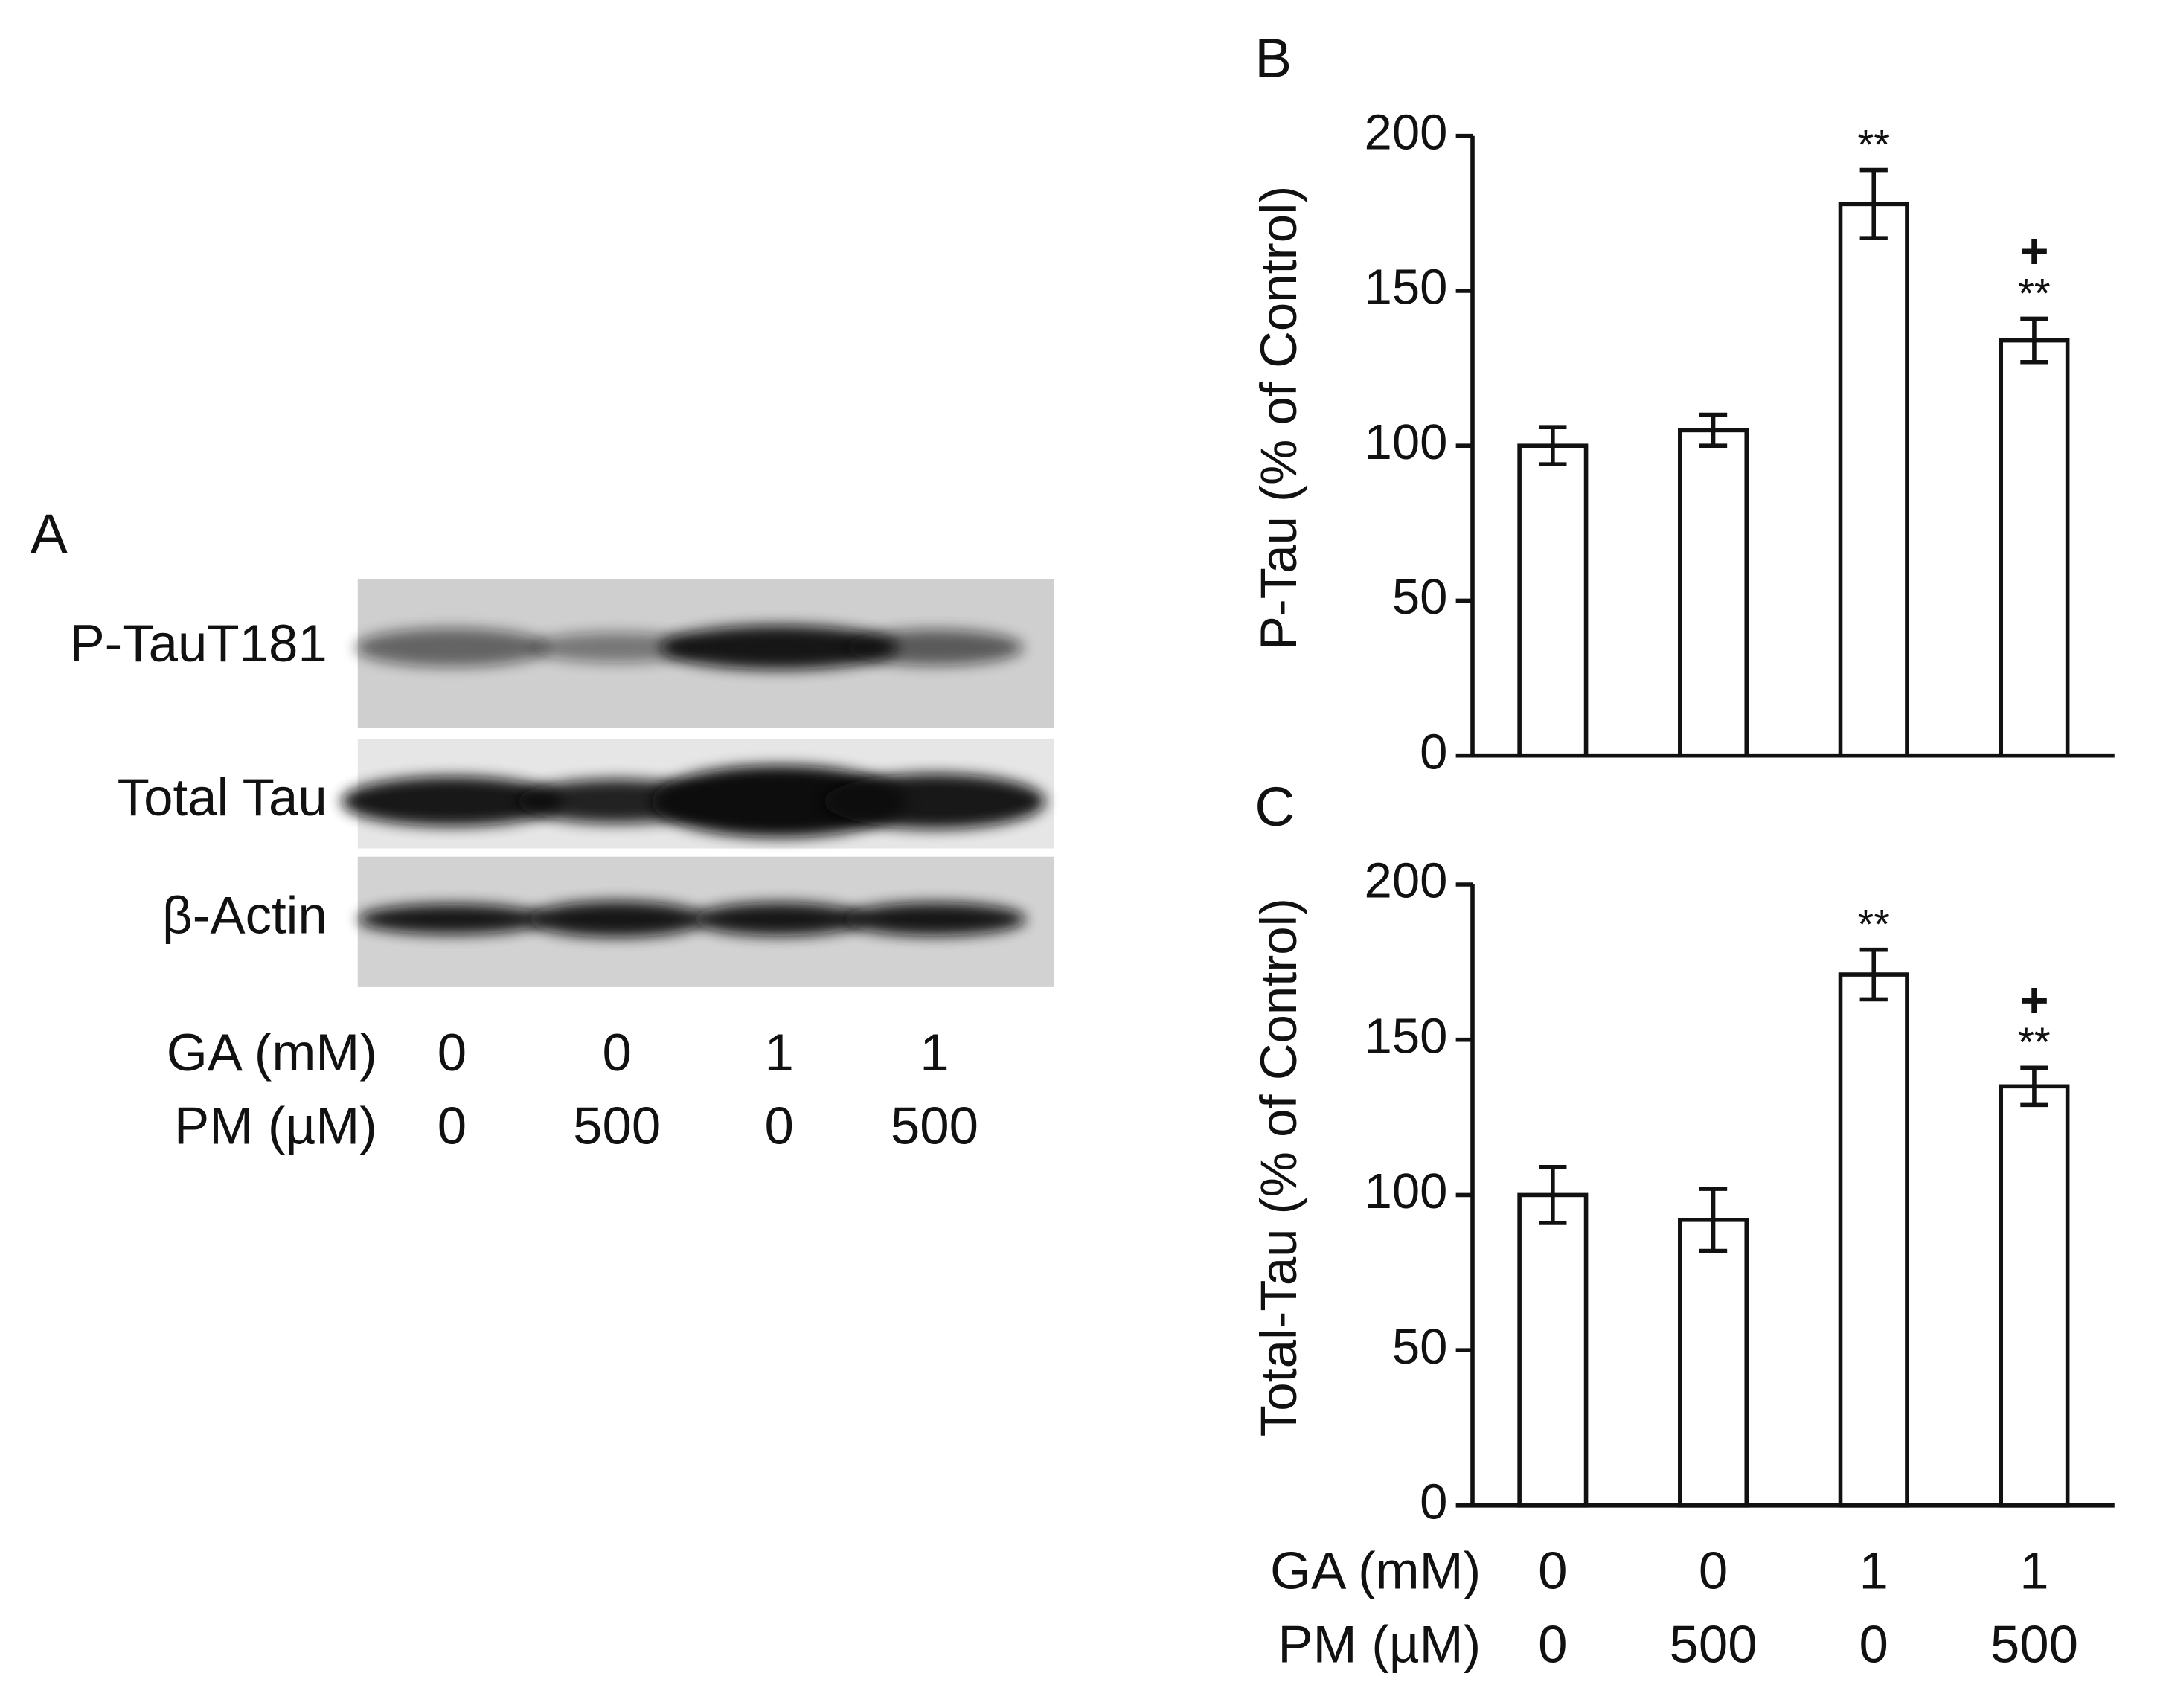 The image size is (2163, 1708). What do you see at coordinates (1278, 418) in the screenshot?
I see `y-axis-label: P-Tau (% of Control)` at bounding box center [1278, 418].